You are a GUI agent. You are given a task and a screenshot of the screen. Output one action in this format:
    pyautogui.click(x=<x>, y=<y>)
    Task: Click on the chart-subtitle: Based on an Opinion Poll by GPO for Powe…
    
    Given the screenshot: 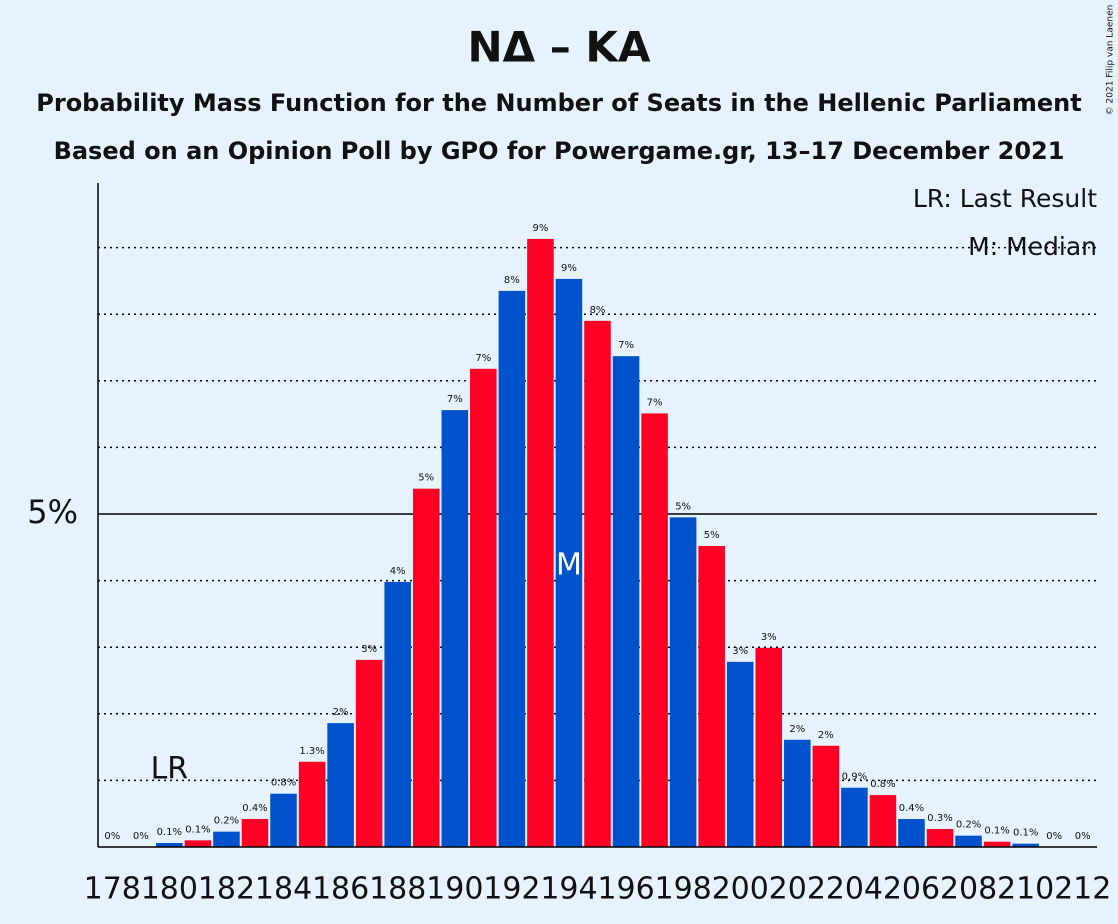 What is the action you would take?
    pyautogui.click(x=559, y=151)
    